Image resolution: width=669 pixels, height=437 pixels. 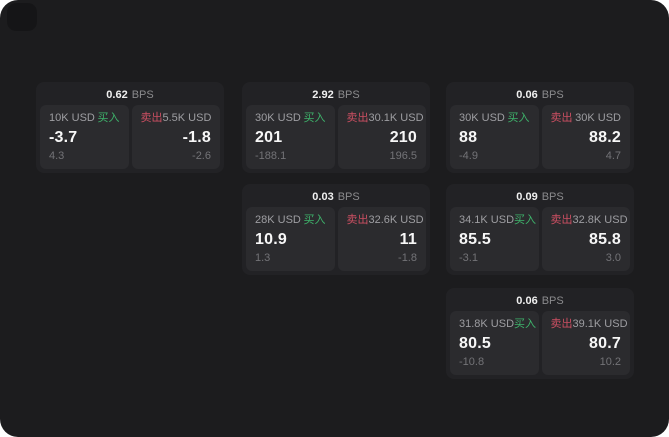 What do you see at coordinates (494, 239) in the screenshot?
I see `buy-panel: 34.1K USD 买入 85.5 -3.1` at bounding box center [494, 239].